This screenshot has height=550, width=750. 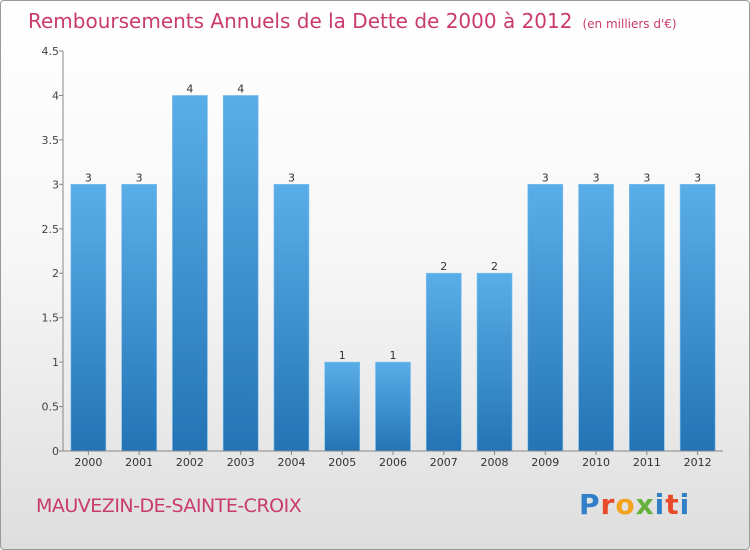 I want to click on x-tick-label: 2006, so click(x=393, y=462).